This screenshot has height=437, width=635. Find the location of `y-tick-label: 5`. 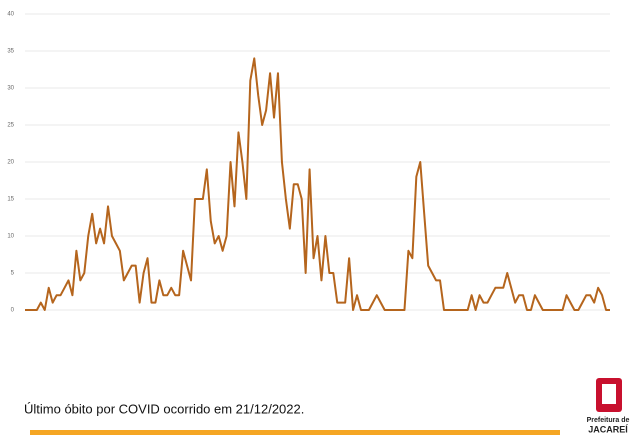

y-tick-label: 5 is located at coordinates (13, 274).